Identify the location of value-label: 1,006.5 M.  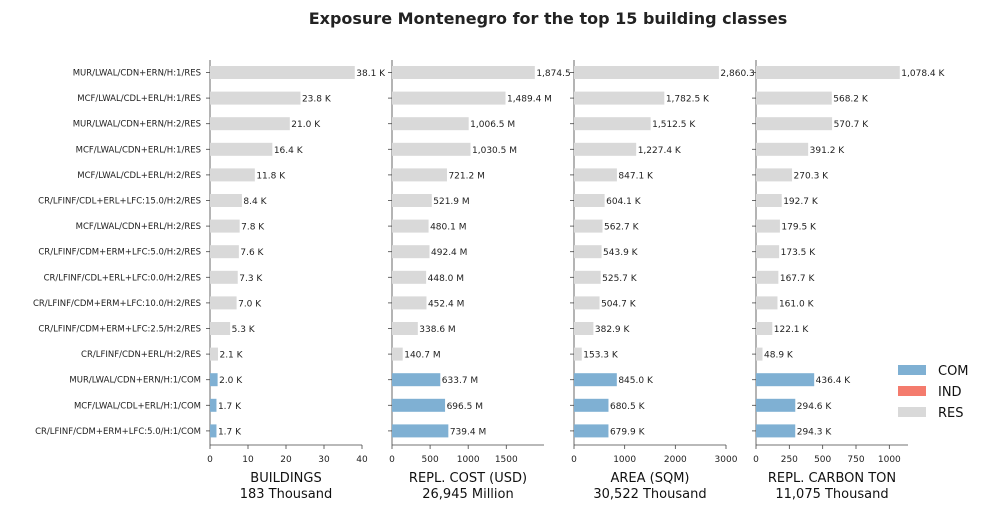
(492, 125).